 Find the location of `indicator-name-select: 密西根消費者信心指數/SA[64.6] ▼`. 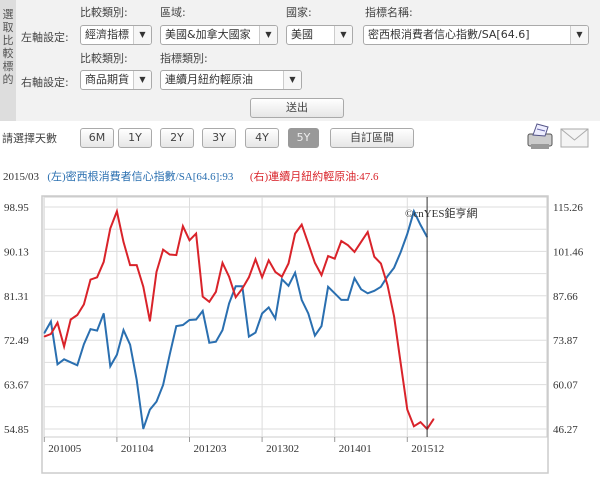

indicator-name-select: 密西根消費者信心指數/SA[64.6] ▼ is located at coordinates (476, 35).